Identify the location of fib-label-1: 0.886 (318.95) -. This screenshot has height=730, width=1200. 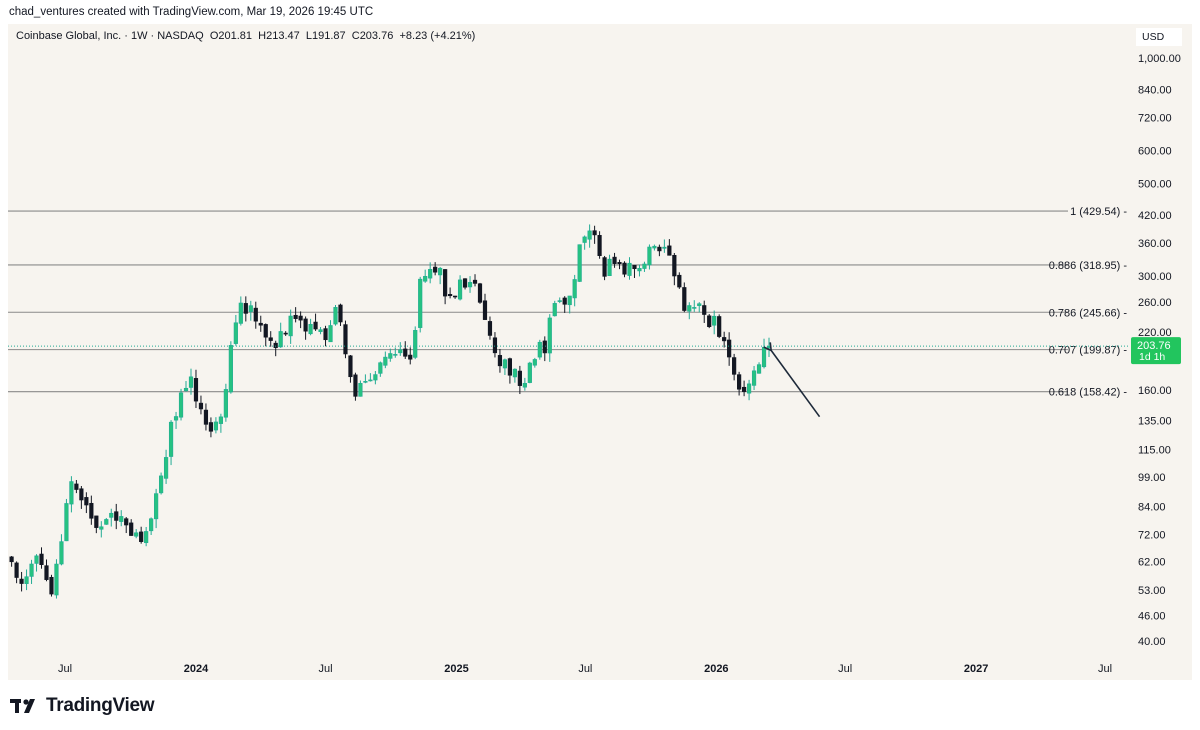
(1088, 266).